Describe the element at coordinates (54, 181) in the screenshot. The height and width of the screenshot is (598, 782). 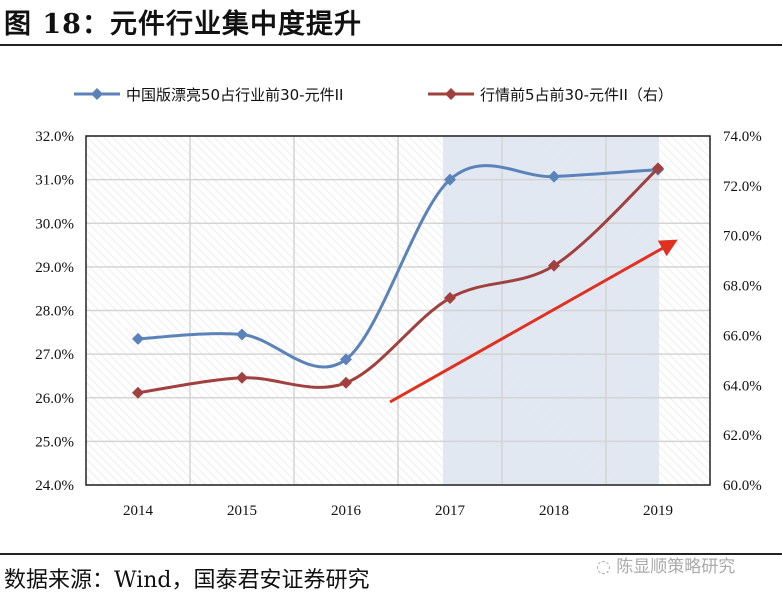
I see `left-tick-label: 31.0%` at that location.